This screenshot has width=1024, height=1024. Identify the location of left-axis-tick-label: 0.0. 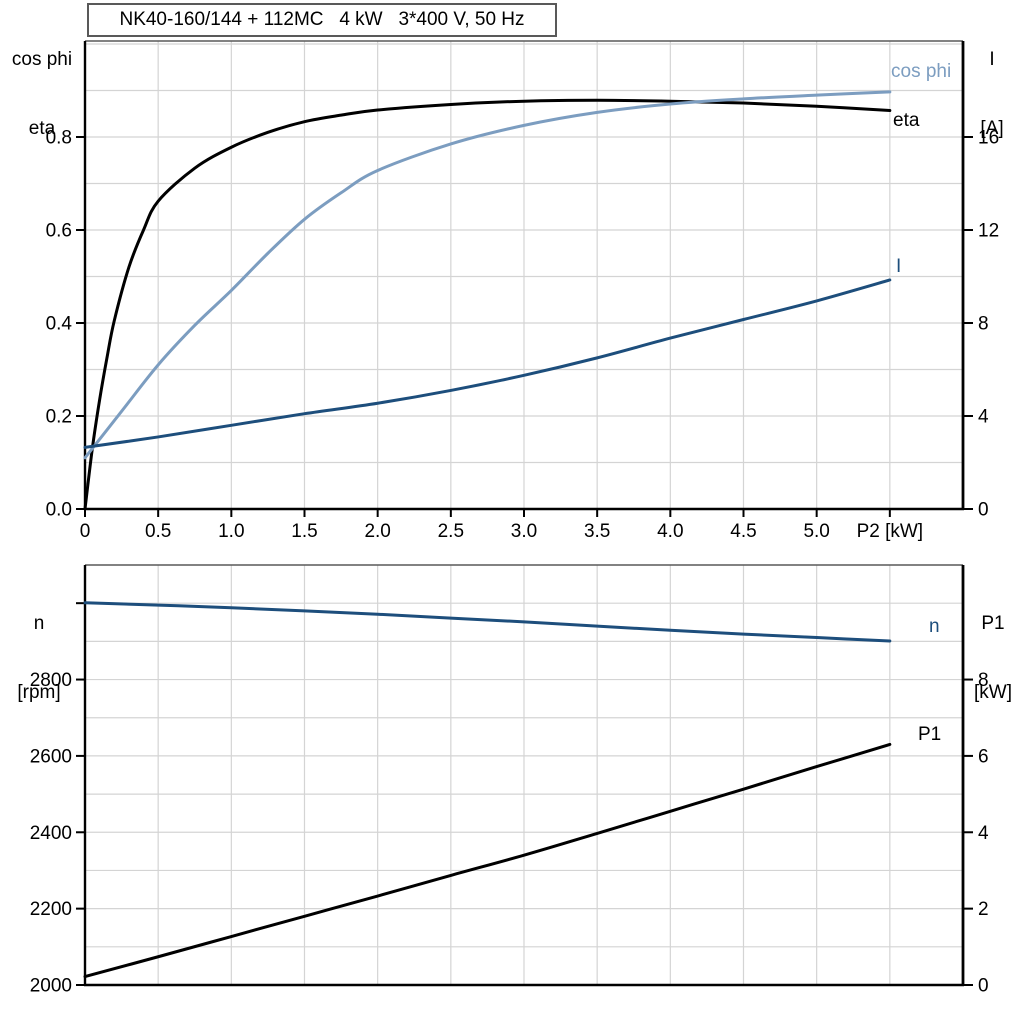
(59, 510).